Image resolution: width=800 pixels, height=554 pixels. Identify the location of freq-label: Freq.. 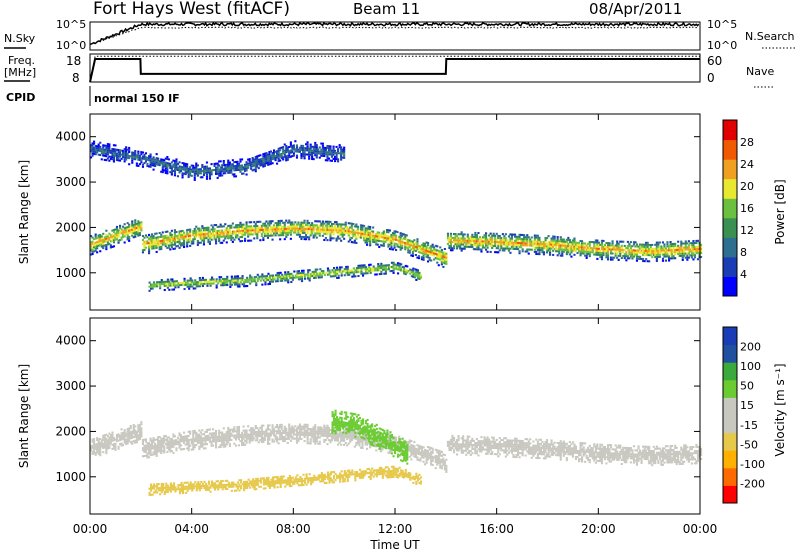
(21, 60).